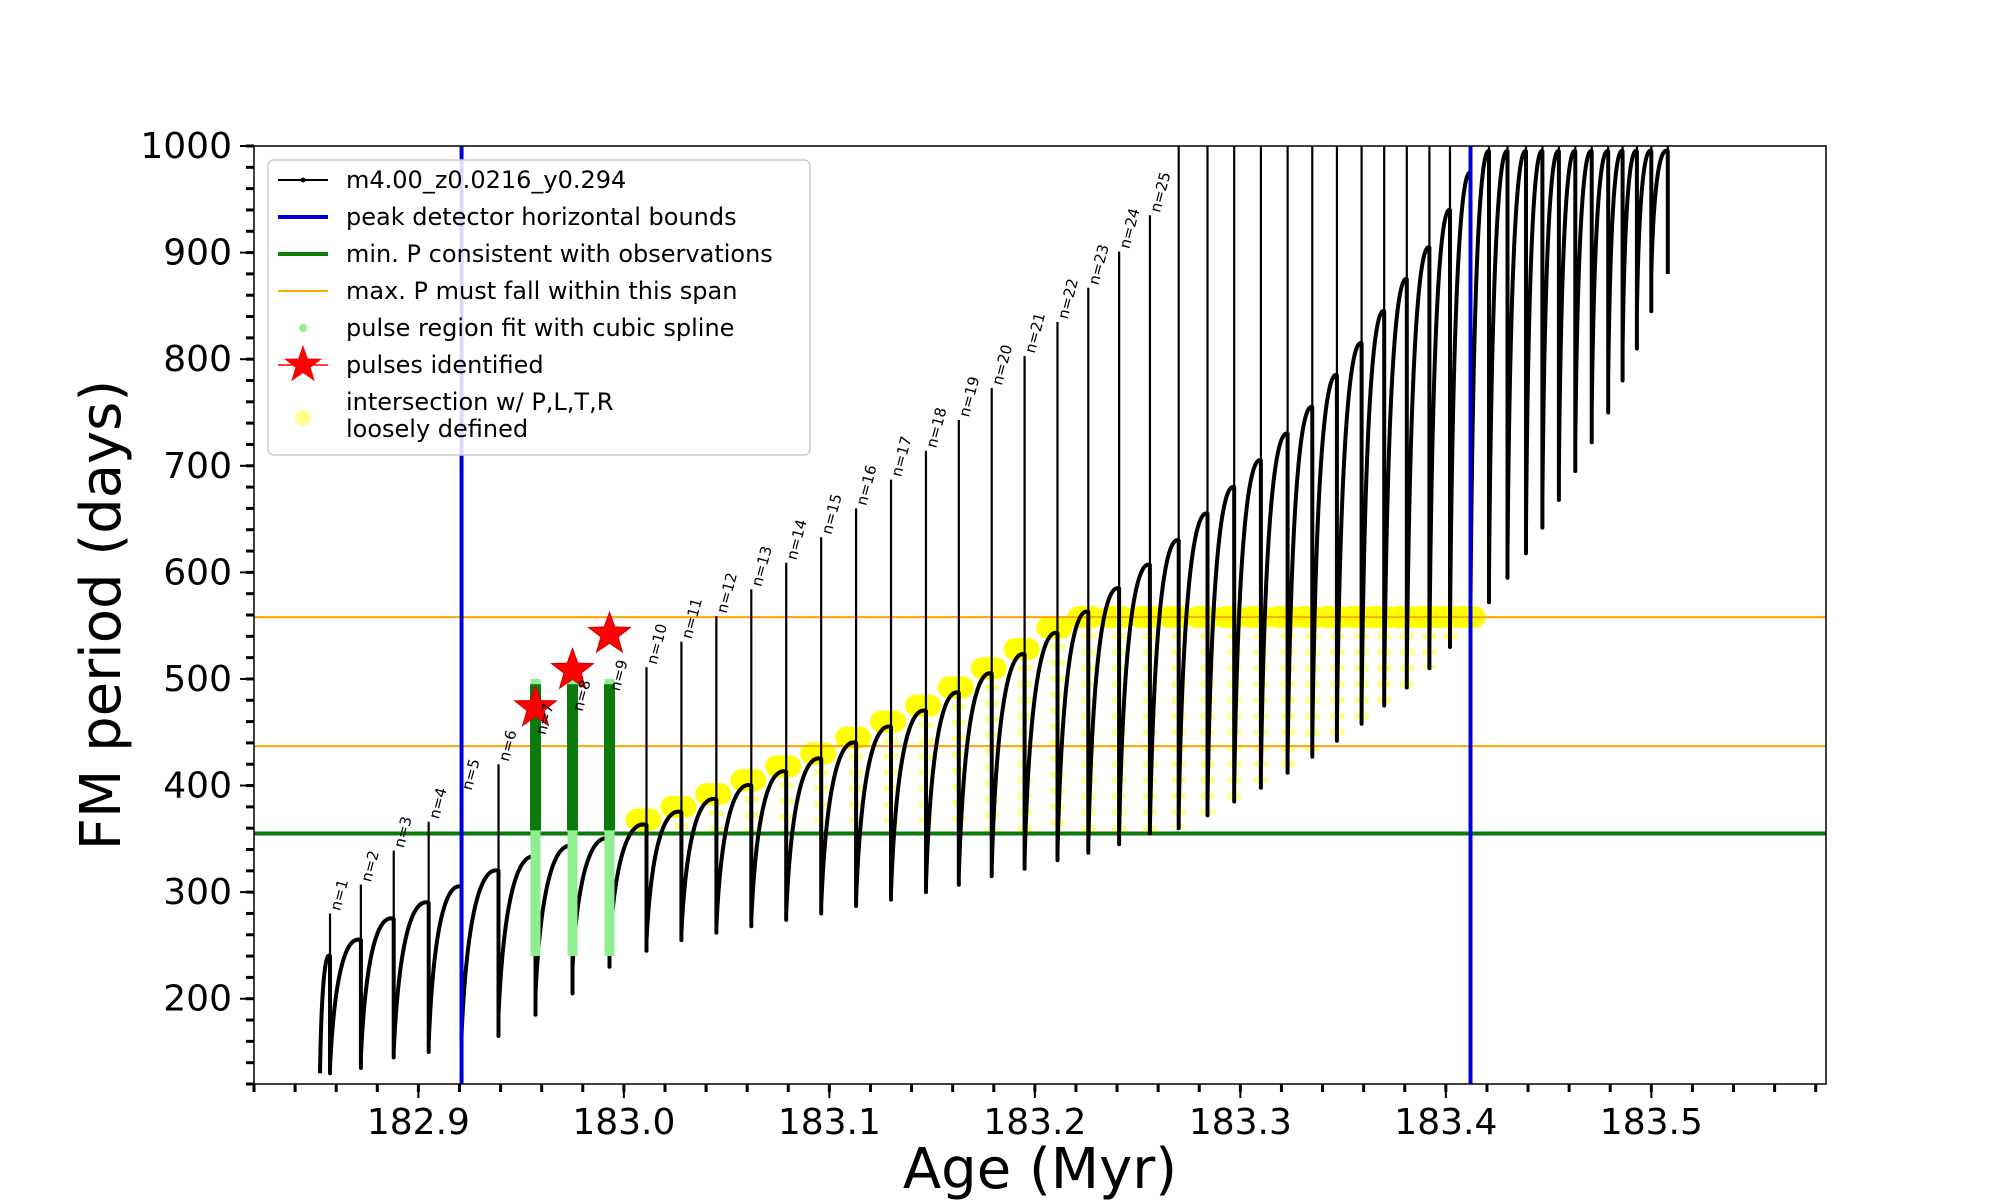  What do you see at coordinates (1099, 264) in the screenshot?
I see `pulse-label: n=23` at bounding box center [1099, 264].